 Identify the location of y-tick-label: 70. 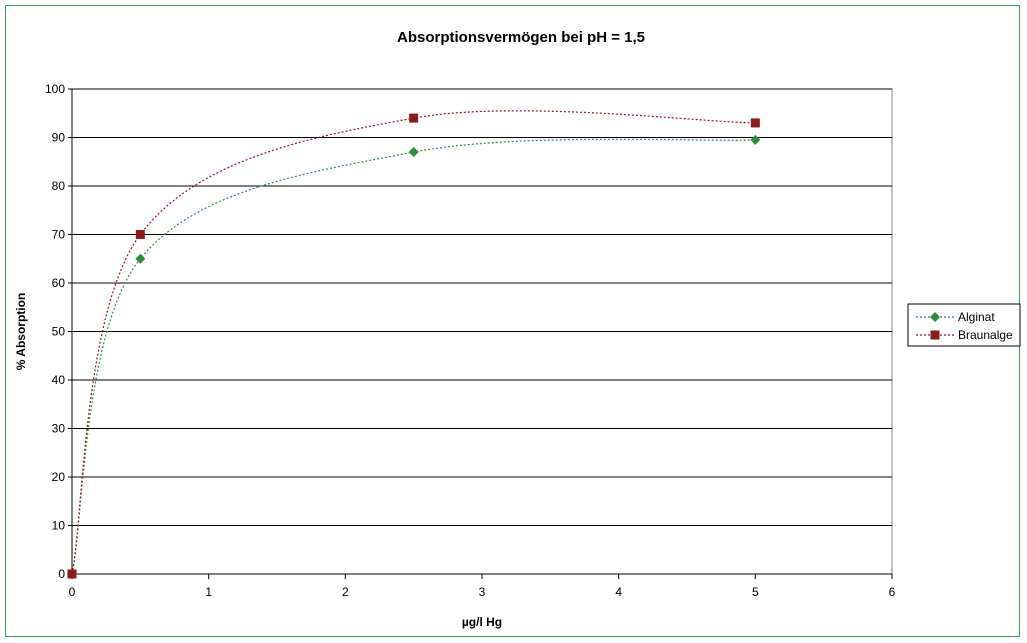
(59, 235).